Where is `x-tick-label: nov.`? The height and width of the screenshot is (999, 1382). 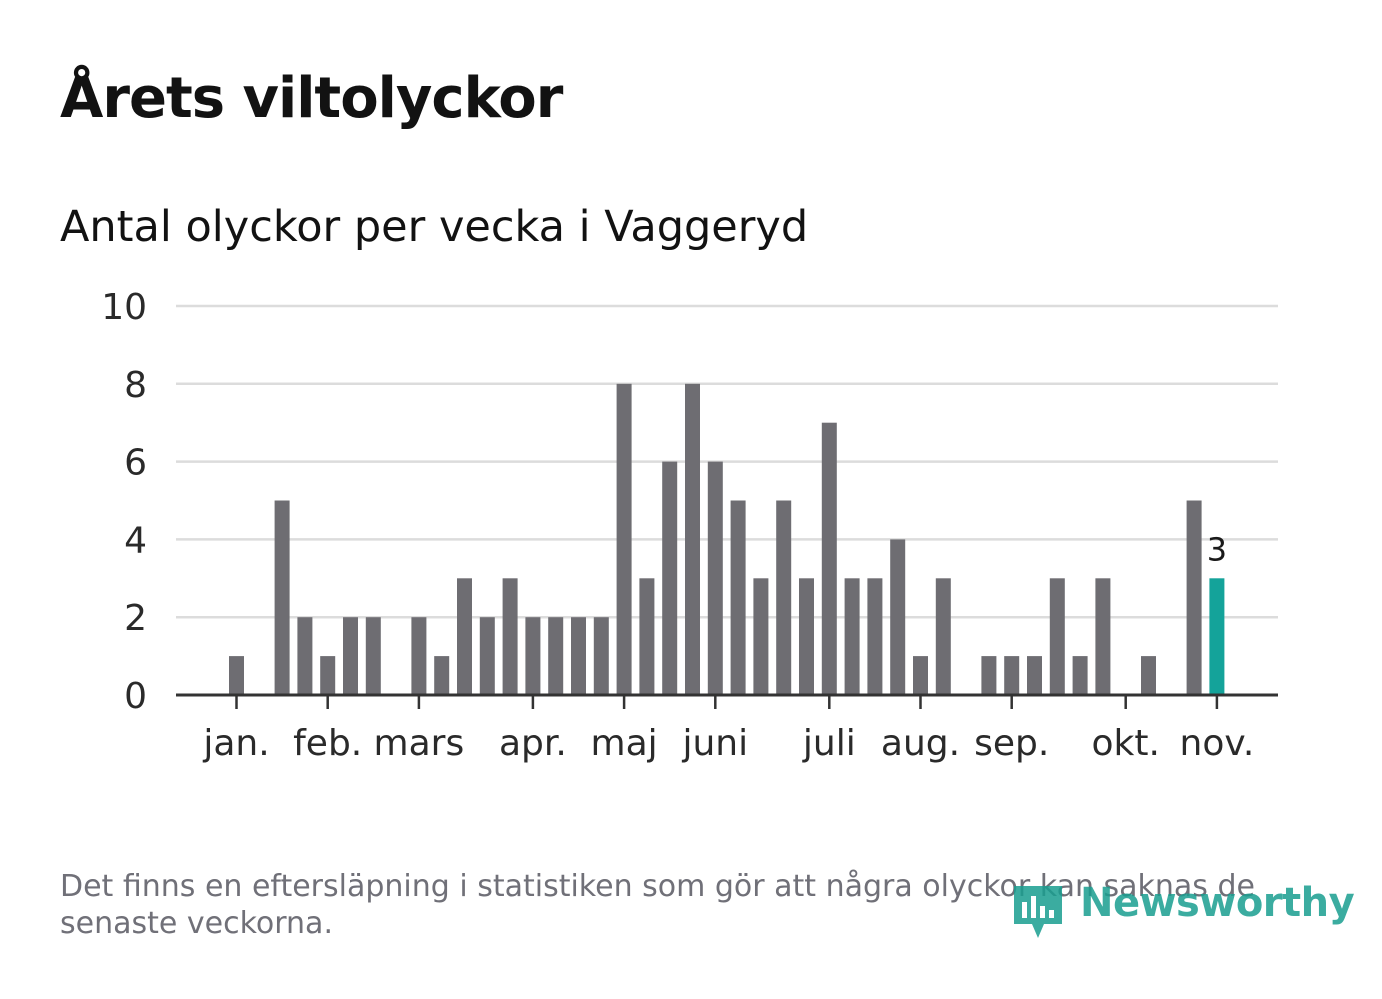 x-tick-label: nov. is located at coordinates (1217, 743).